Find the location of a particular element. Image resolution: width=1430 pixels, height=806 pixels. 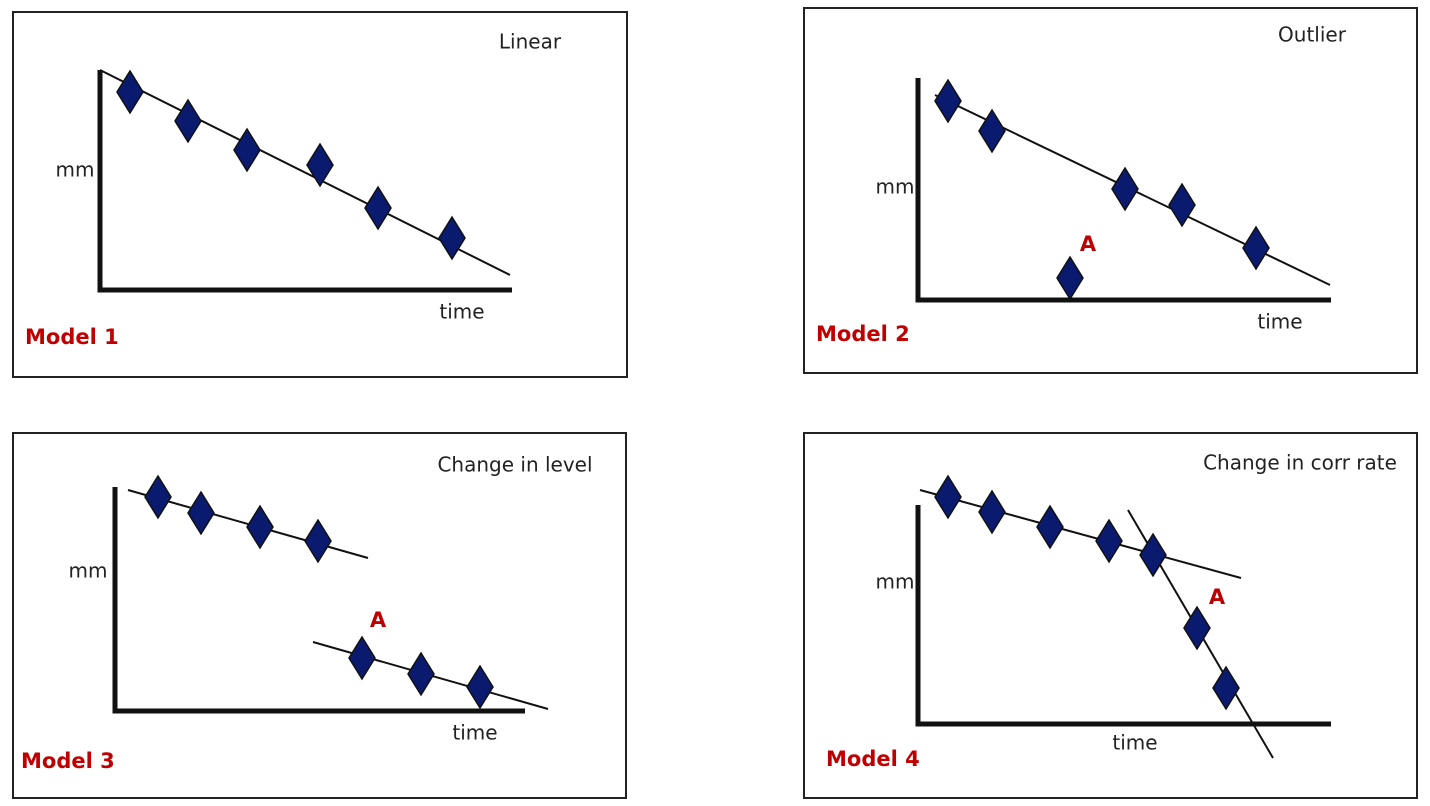

panel-title: Change in level is located at coordinates (514, 465).